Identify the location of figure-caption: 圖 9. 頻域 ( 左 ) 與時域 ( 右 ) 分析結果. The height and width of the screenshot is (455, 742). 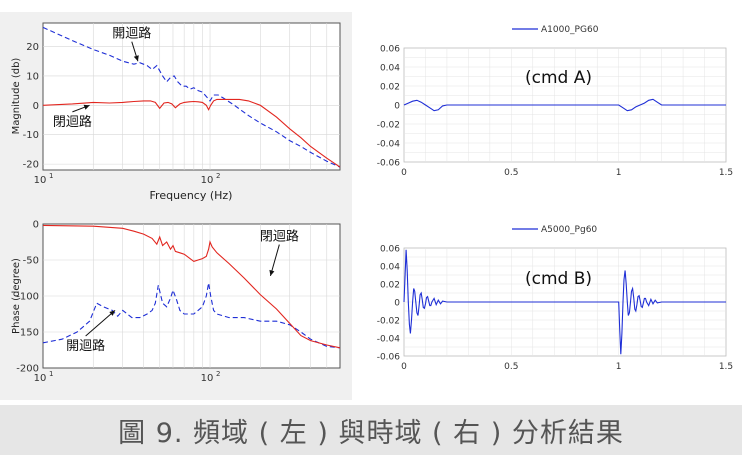
(371, 433).